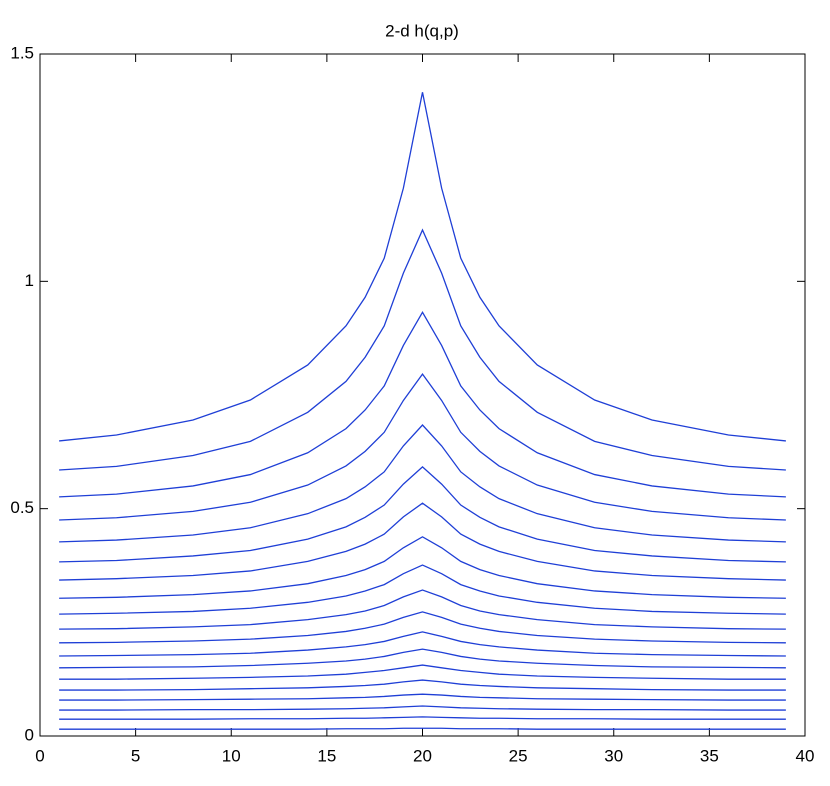 This screenshot has width=830, height=786. What do you see at coordinates (518, 755) in the screenshot?
I see `x-tick-label: 25` at bounding box center [518, 755].